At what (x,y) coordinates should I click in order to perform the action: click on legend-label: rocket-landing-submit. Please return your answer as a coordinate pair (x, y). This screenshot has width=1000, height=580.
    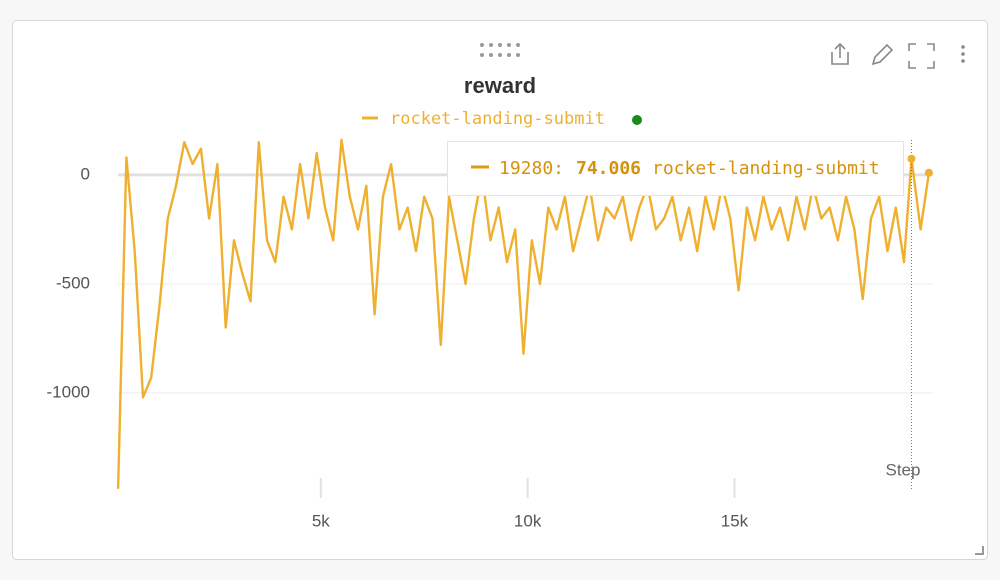
    Looking at the image, I should click on (497, 119).